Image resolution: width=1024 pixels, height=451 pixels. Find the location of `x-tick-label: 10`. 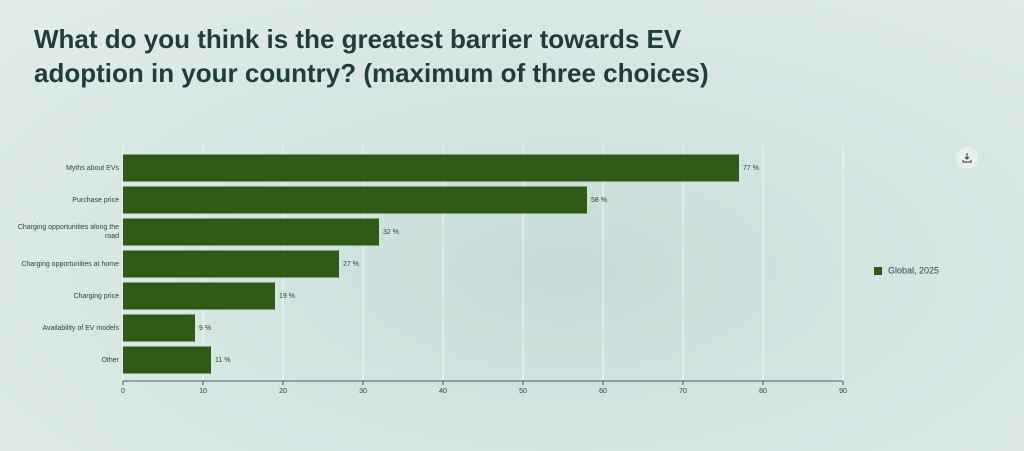

x-tick-label: 10 is located at coordinates (203, 391).